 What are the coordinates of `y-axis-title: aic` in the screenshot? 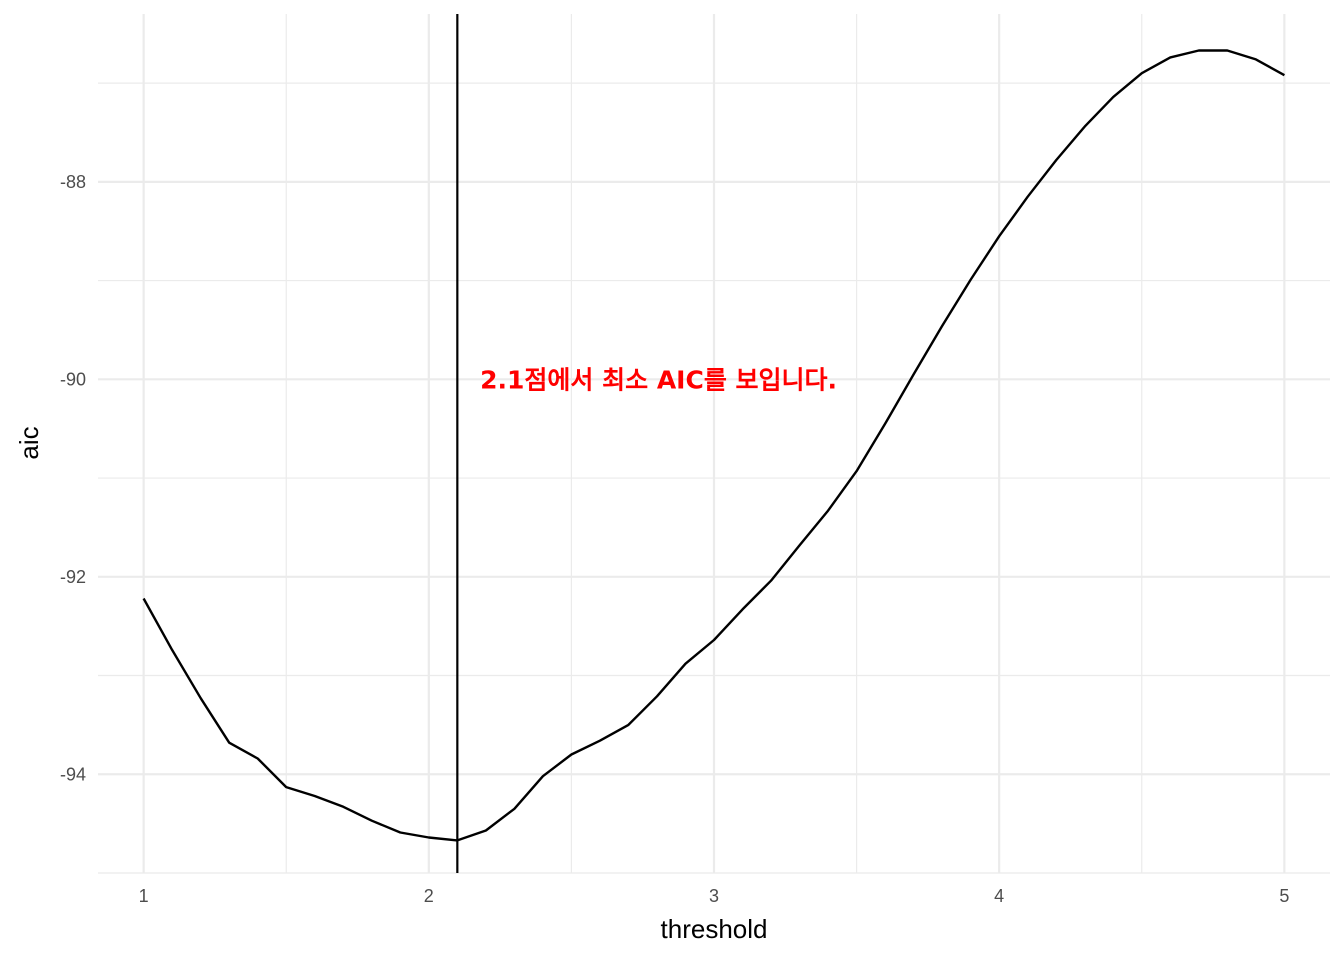 It's located at (29, 442).